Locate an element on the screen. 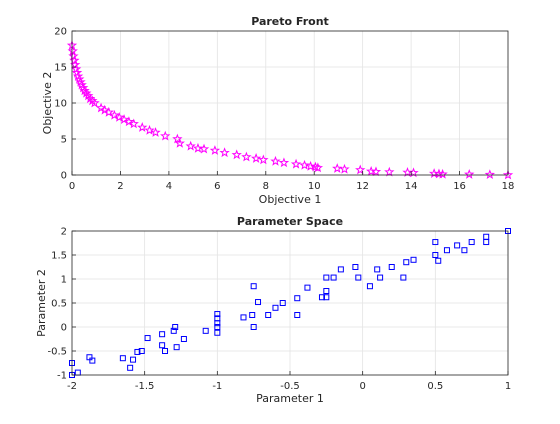 Image resolution: width=560 pixels, height=424 pixels. x-axis-label: Parameter 1 is located at coordinates (290, 398).